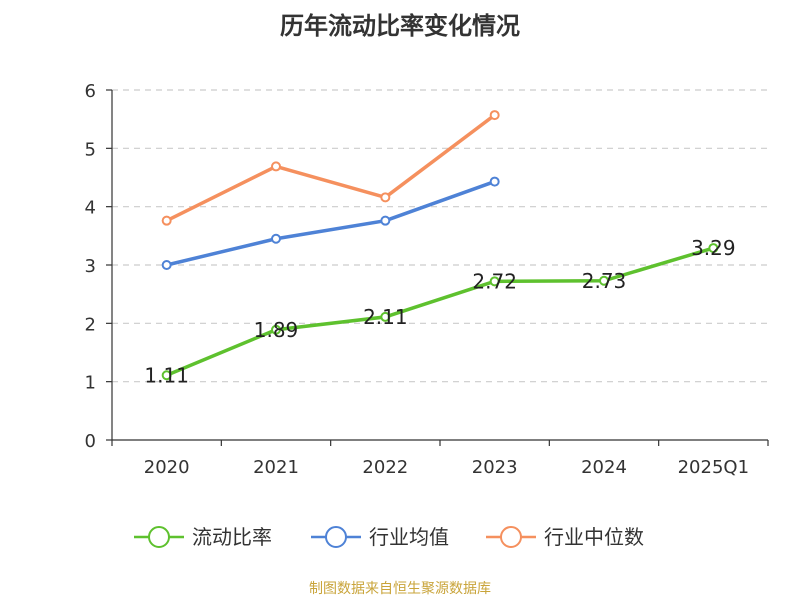 The height and width of the screenshot is (600, 800). I want to click on y-axis-ticks: 0 1 2 3 4 5 6, so click(98, 266).